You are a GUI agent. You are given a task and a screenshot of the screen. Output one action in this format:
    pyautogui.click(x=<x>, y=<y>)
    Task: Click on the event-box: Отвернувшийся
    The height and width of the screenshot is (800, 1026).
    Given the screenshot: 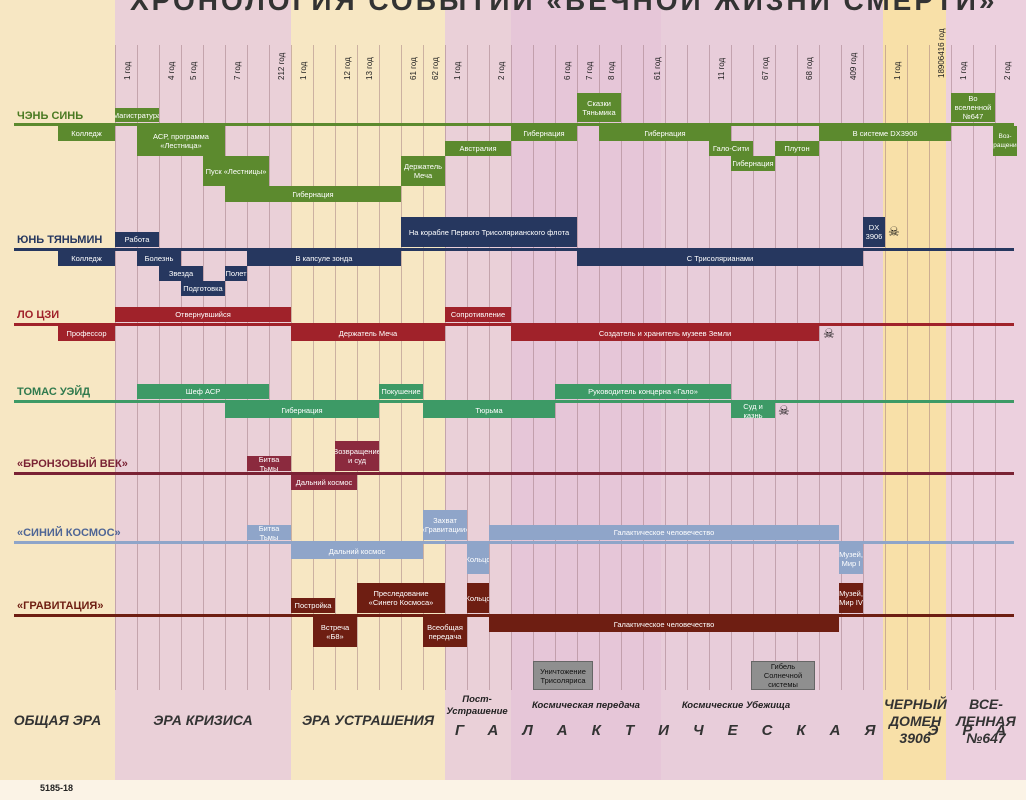 What is the action you would take?
    pyautogui.click(x=203, y=314)
    